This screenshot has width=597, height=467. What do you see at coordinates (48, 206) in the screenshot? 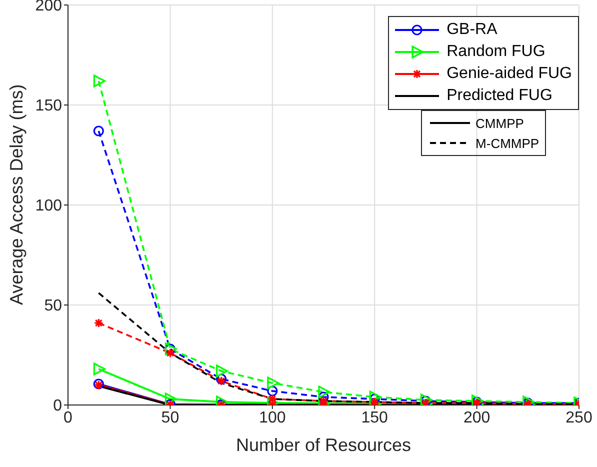
I see `y-tick-label: 100` at bounding box center [48, 206].